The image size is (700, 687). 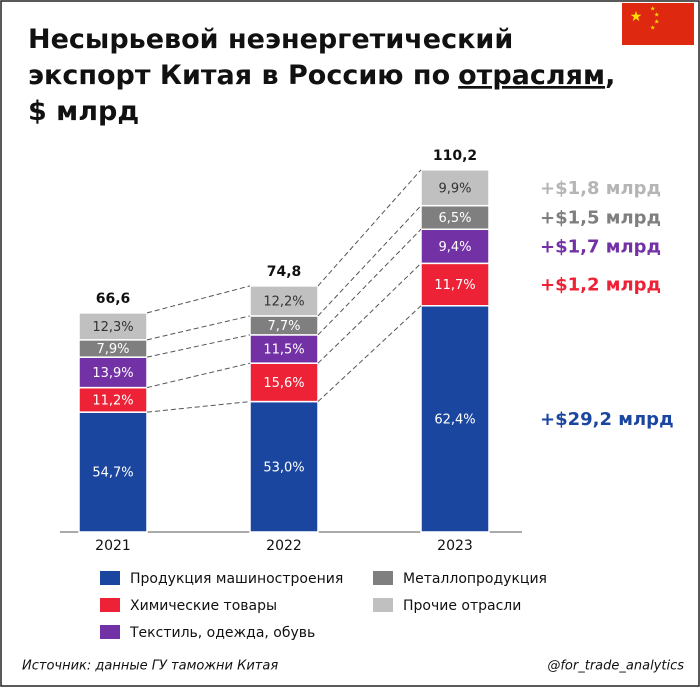 I want to click on total-label: 74,8, so click(x=284, y=272).